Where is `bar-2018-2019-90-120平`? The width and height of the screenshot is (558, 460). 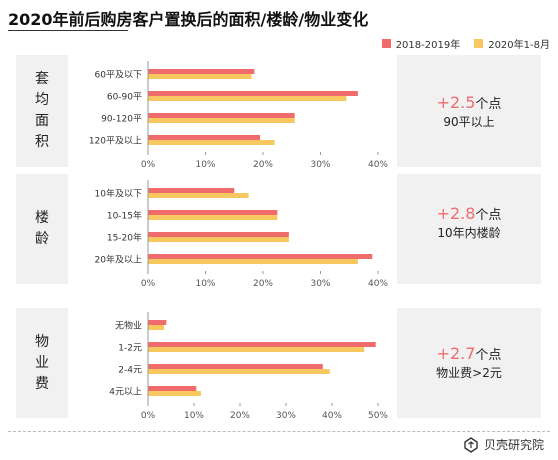 bar-2018-2019-90-120平 is located at coordinates (221, 115).